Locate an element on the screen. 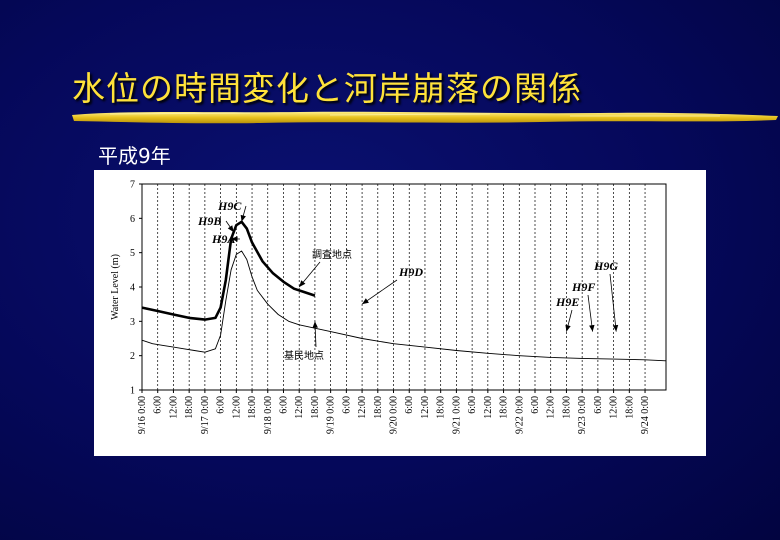 This screenshot has height=540, width=780. annotation-label: H9A is located at coordinates (223, 239).